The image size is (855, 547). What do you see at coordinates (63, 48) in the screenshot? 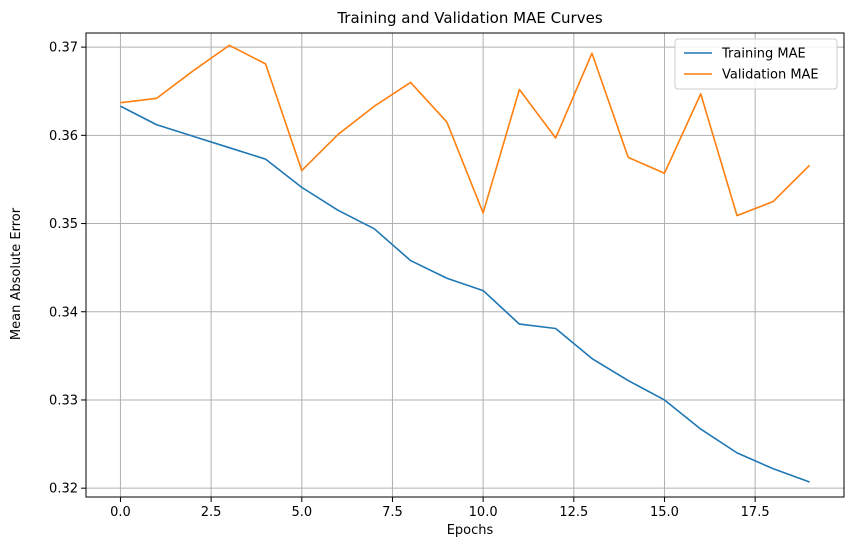
I see `y-tick-label: 0.37` at bounding box center [63, 48].